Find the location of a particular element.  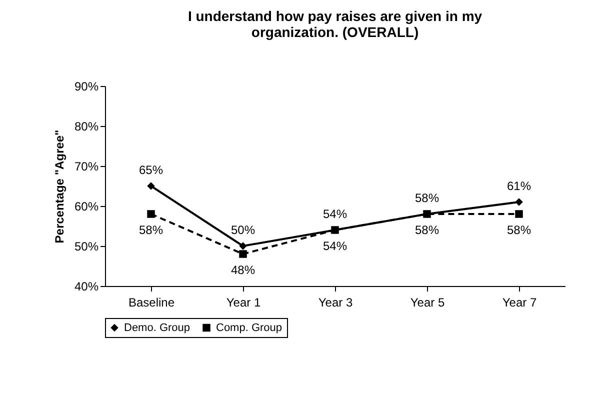

legend-label: Demo. Group is located at coordinates (157, 328).